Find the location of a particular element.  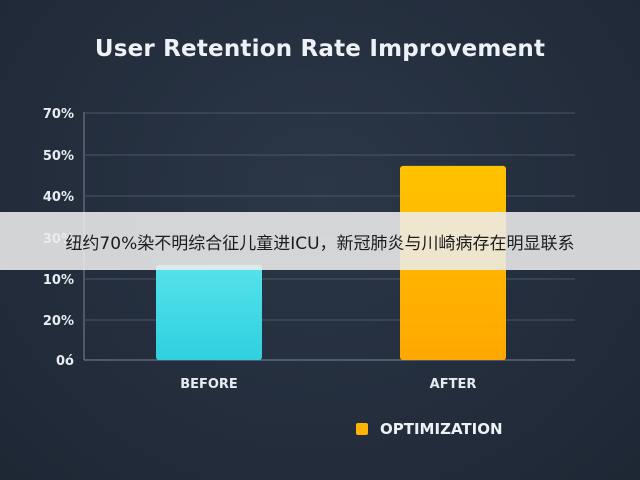

chart-title: User Retention Rate Improvement is located at coordinates (320, 49).